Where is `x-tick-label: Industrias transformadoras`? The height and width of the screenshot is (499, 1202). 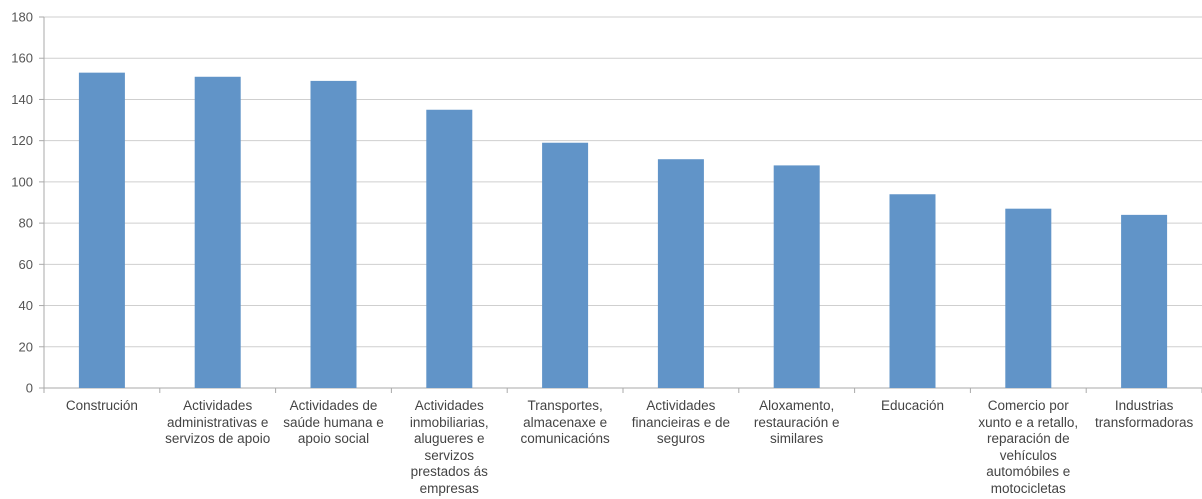 x-tick-label: Industrias transformadoras is located at coordinates (1144, 414).